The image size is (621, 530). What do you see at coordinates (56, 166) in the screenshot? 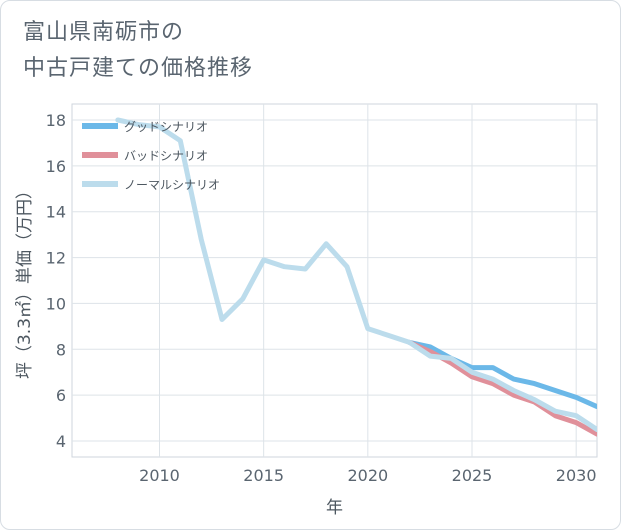
I see `y-tick-label: 16` at bounding box center [56, 166].